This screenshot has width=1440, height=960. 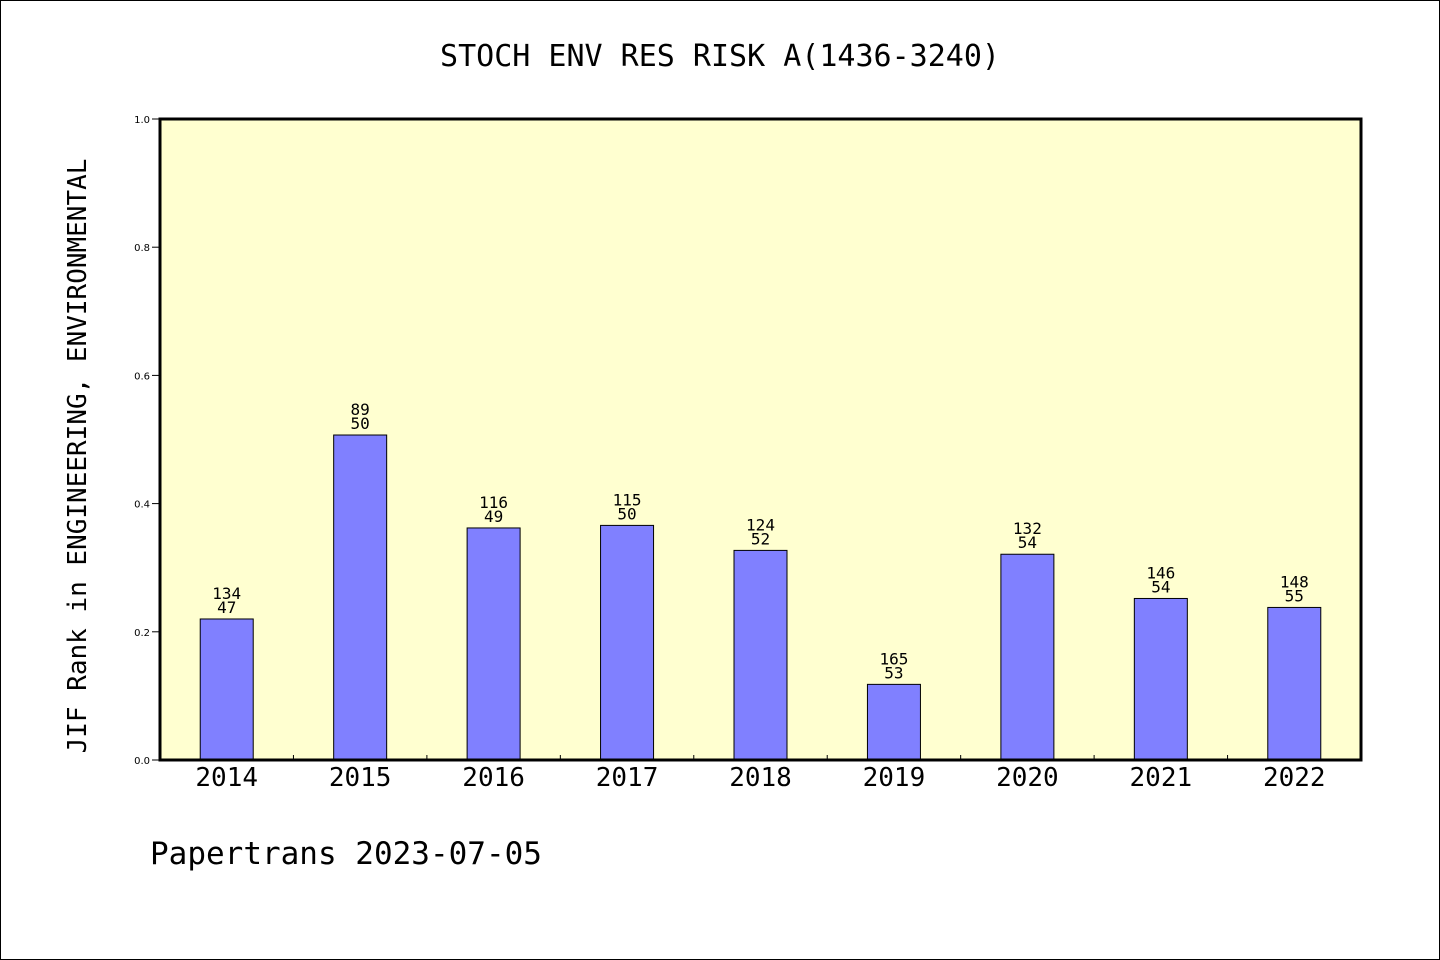 I want to click on bar-label-top: 89, so click(x=360, y=409).